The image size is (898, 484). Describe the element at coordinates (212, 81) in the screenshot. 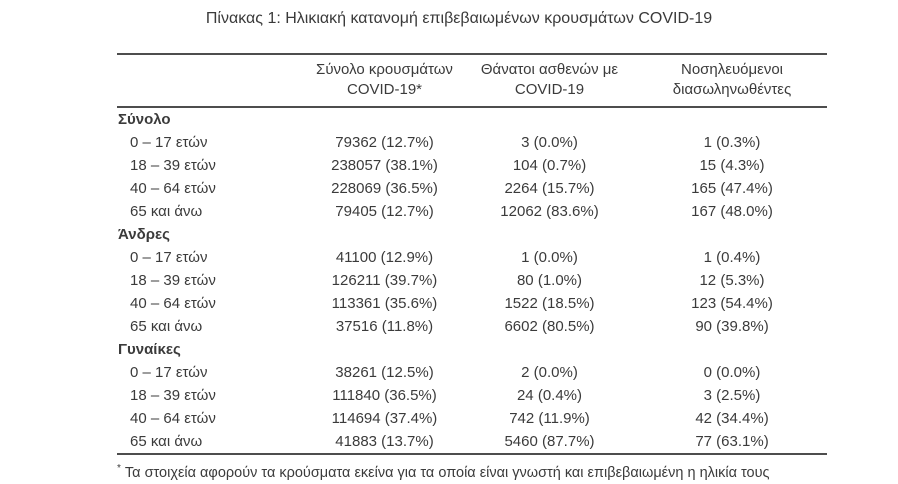

I see `empty-header-cell` at that location.